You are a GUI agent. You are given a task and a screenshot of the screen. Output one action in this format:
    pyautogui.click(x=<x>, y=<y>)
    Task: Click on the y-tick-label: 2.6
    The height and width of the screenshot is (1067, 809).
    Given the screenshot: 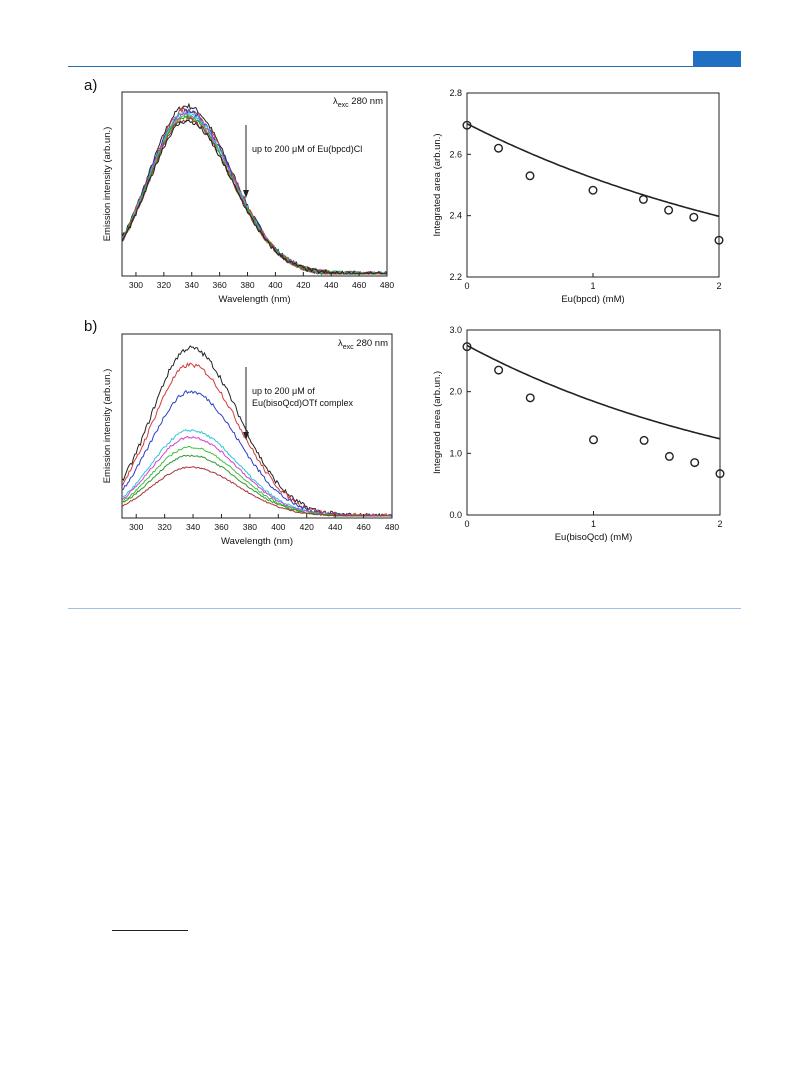 What is the action you would take?
    pyautogui.click(x=455, y=154)
    